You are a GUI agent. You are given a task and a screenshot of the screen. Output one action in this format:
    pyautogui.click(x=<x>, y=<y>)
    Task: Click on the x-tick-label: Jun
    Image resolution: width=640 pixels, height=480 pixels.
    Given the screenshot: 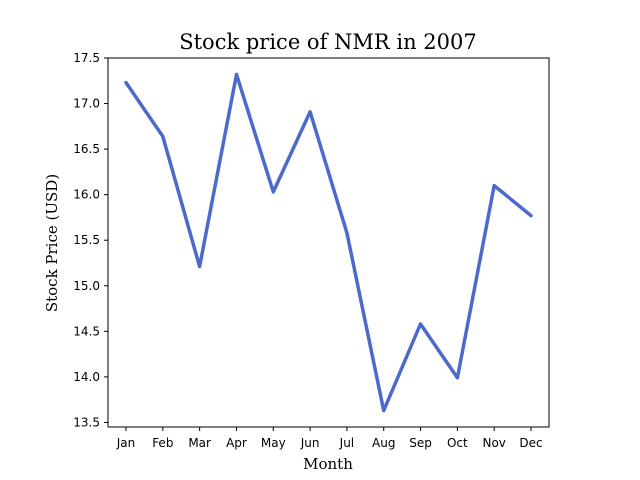 What is the action you would take?
    pyautogui.click(x=310, y=443)
    